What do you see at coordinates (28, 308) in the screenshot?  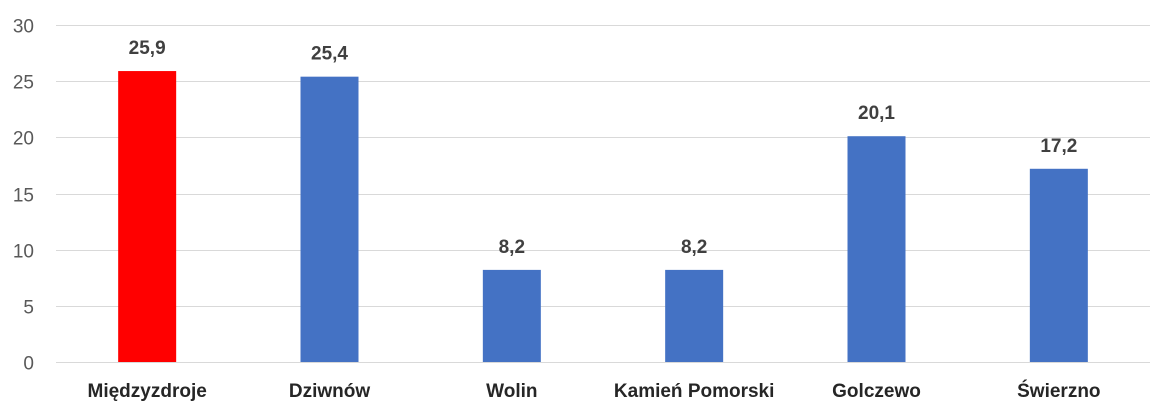 I see `y-tick-label: 5` at bounding box center [28, 308].